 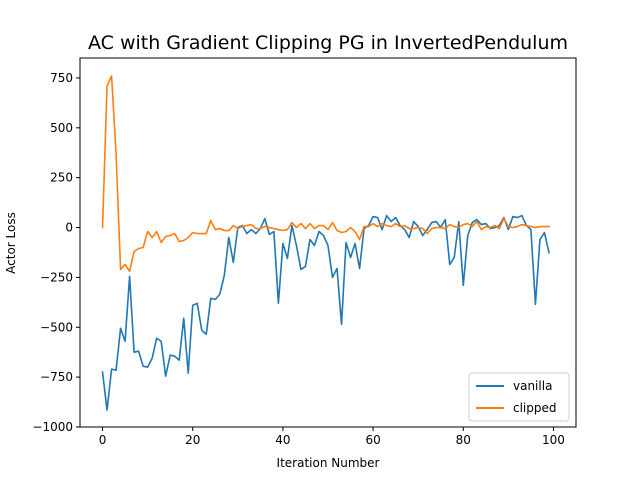 I want to click on x-axis-label: Iteration Number, so click(x=328, y=463).